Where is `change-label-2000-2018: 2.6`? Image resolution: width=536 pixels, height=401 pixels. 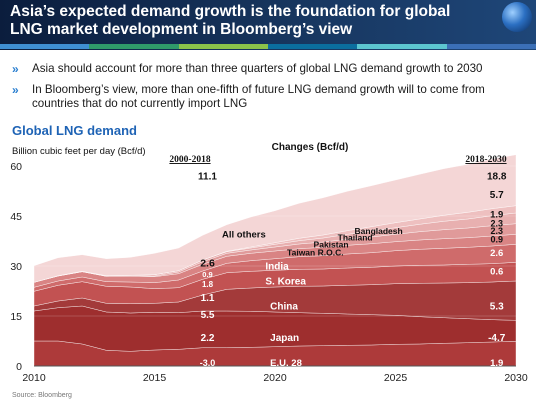
change-label-2000-2018: 2.6 is located at coordinates (207, 263).